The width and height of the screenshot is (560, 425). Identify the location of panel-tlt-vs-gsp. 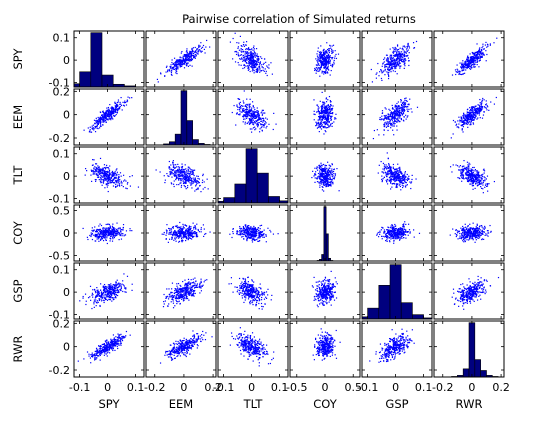
(397, 175).